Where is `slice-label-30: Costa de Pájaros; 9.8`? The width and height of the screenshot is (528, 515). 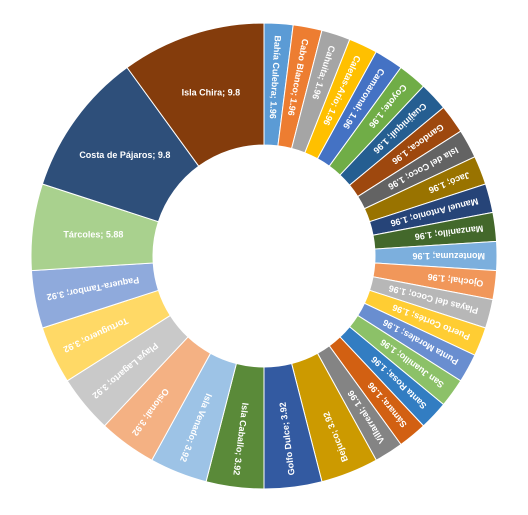 slice-label-30: Costa de Pájaros; 9.8 is located at coordinates (124, 155).